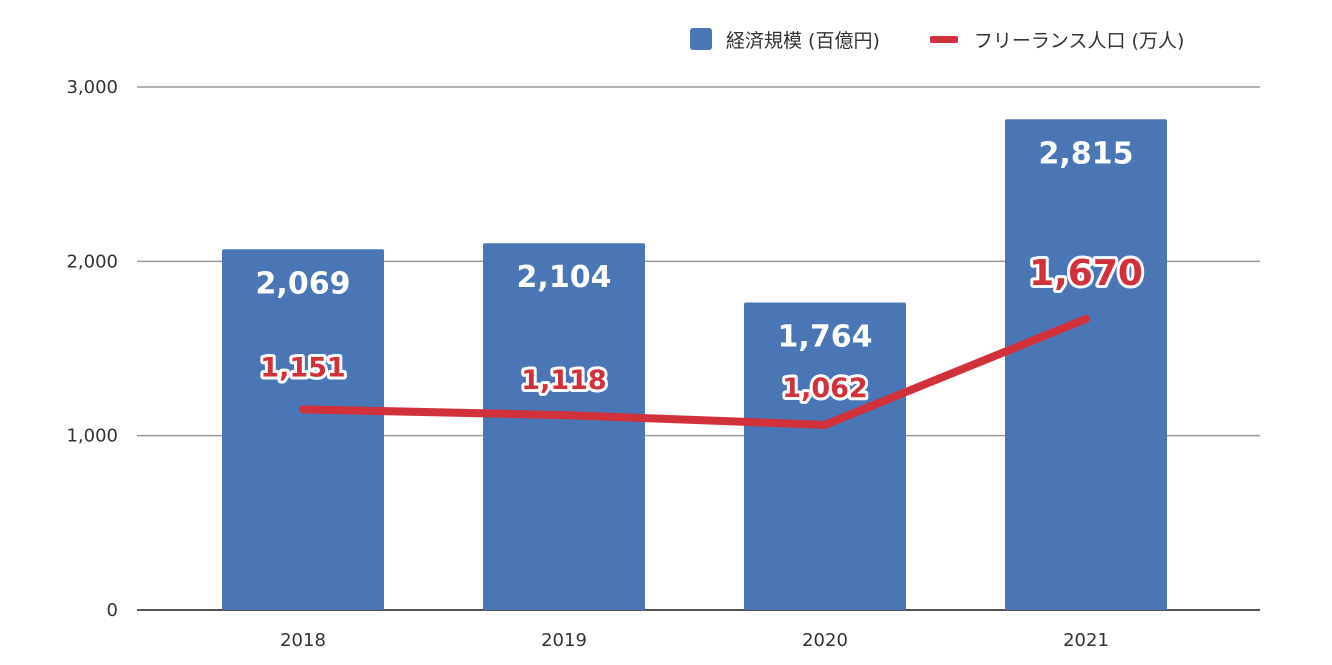 This screenshot has height=665, width=1332. What do you see at coordinates (825, 456) in the screenshot?
I see `bar-2020` at bounding box center [825, 456].